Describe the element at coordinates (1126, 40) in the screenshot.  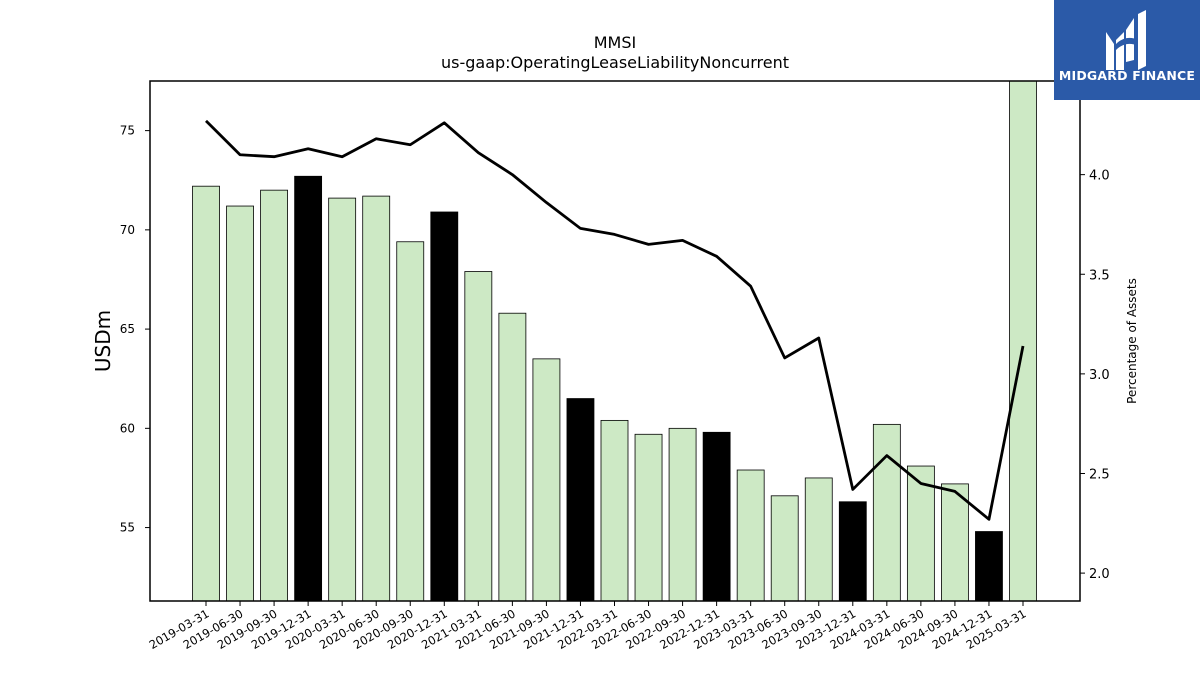
I see `midgard-logo-icon` at that location.